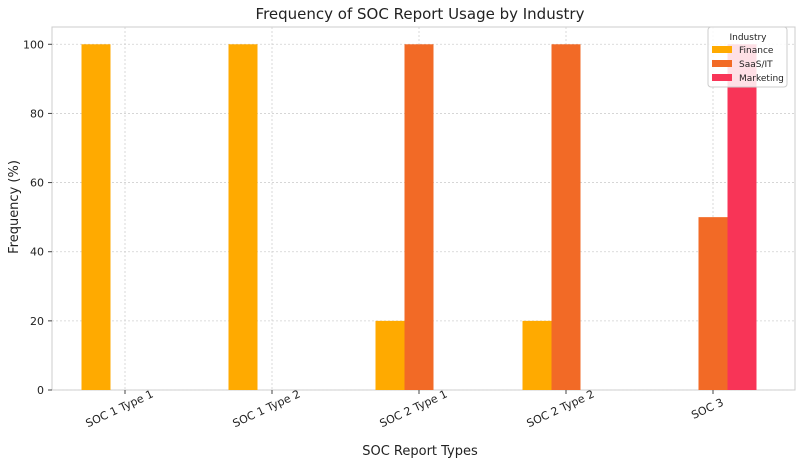 Image resolution: width=800 pixels, height=467 pixels. I want to click on x-tick-label: SOC 2 Type 1, so click(414, 408).